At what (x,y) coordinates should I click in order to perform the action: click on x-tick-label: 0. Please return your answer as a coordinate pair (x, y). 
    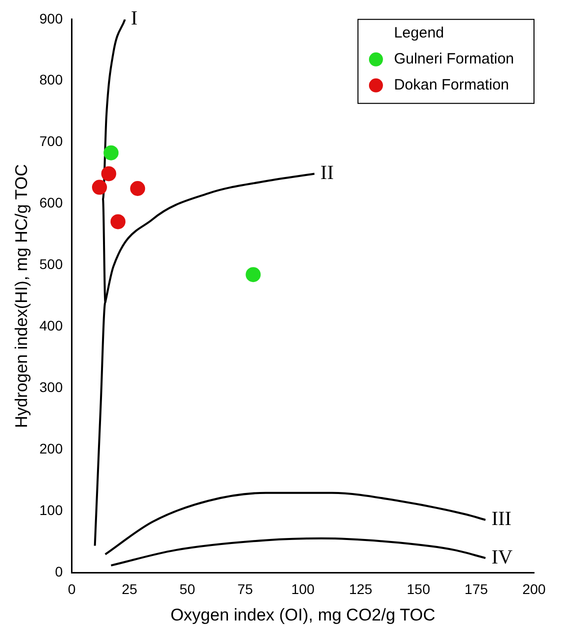
    Looking at the image, I should click on (72, 589).